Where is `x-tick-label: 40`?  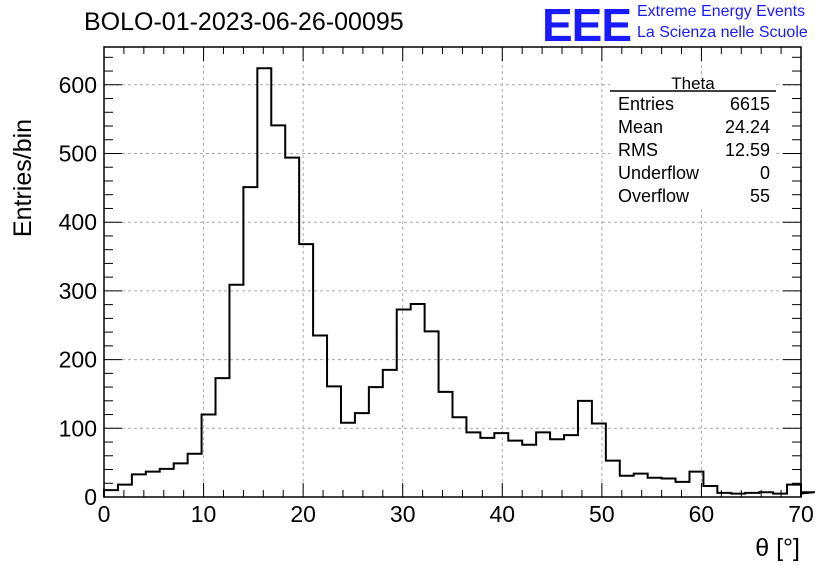
x-tick-label: 40 is located at coordinates (502, 514).